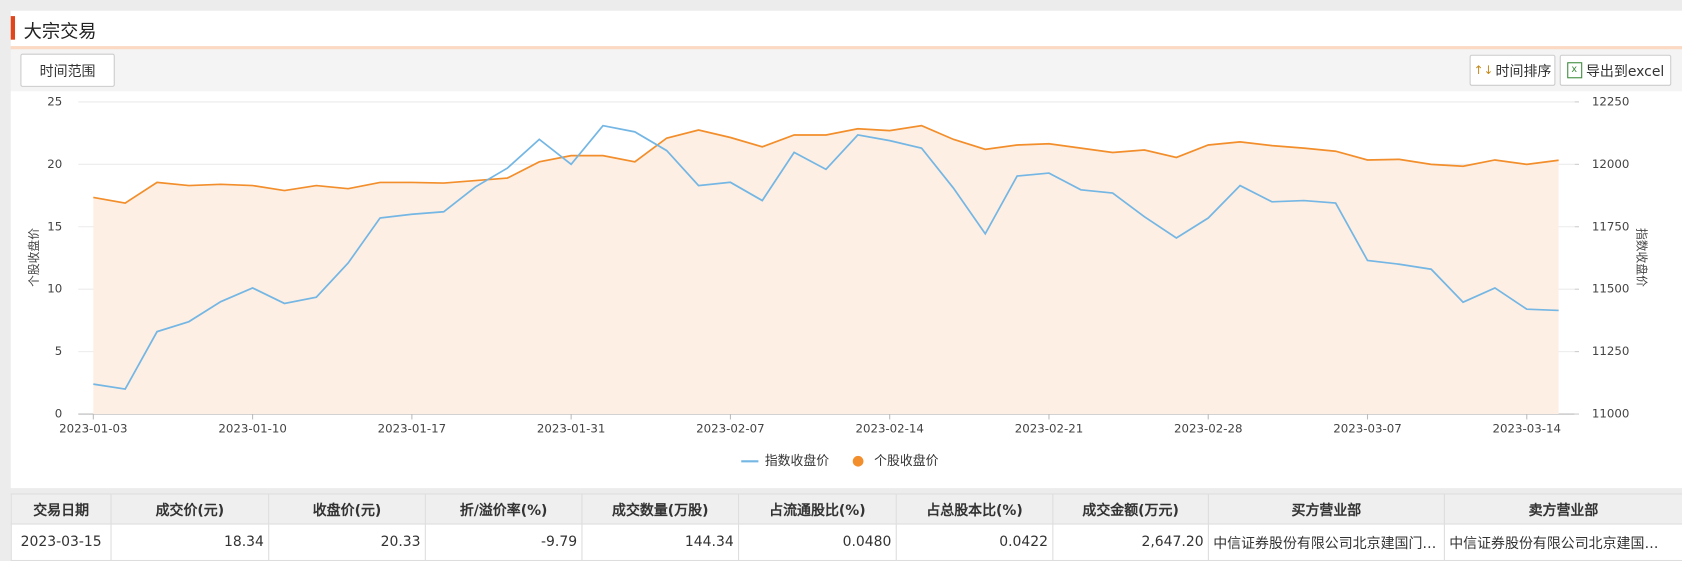  What do you see at coordinates (347, 542) in the screenshot?
I see `table-cell: 20.33` at bounding box center [347, 542].